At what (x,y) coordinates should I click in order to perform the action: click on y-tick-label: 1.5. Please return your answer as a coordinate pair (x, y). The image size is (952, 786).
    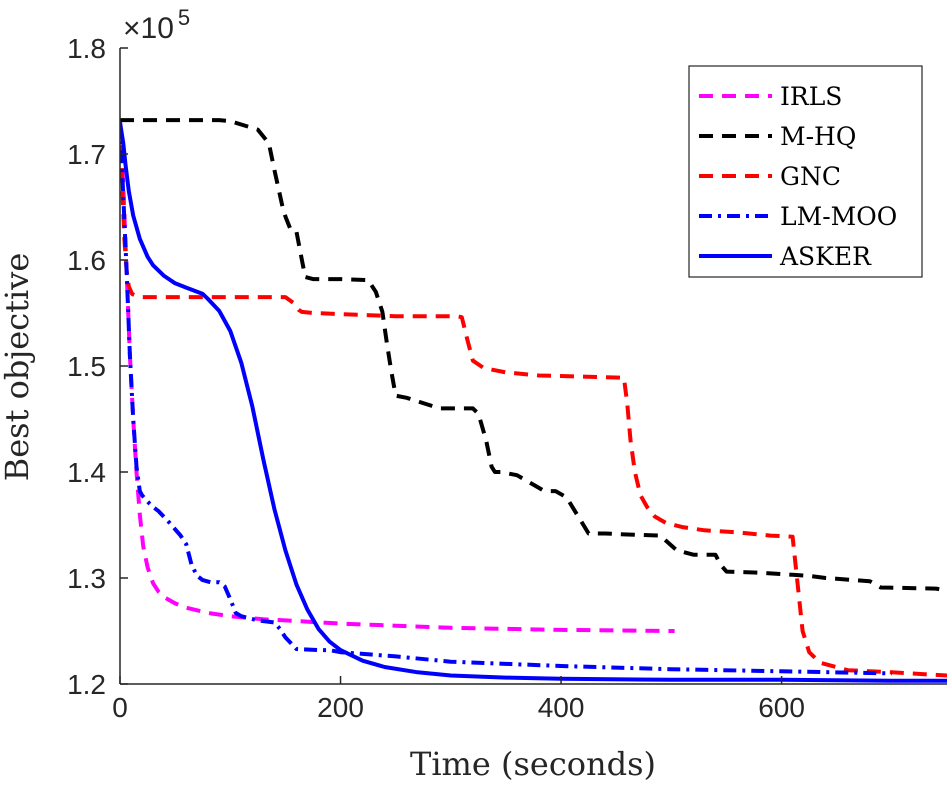
    Looking at the image, I should click on (86, 366).